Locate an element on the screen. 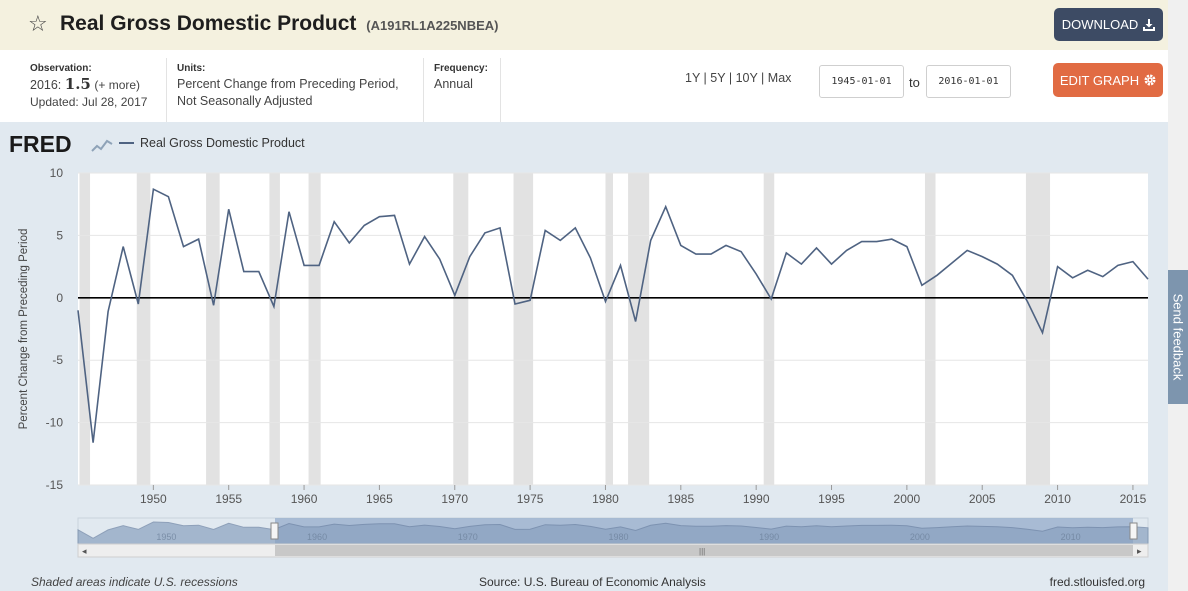 The height and width of the screenshot is (591, 1188). navigator-series is located at coordinates (613, 533).